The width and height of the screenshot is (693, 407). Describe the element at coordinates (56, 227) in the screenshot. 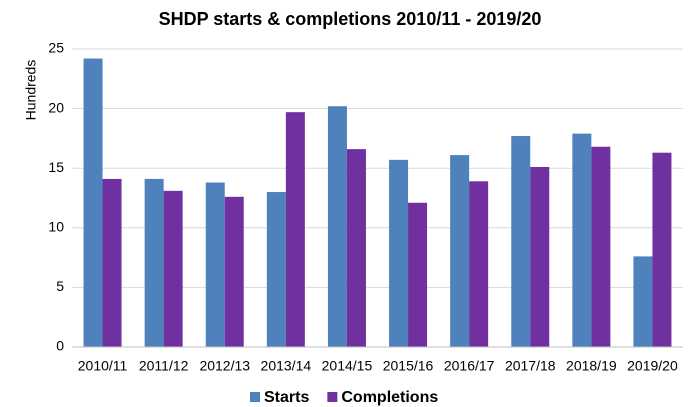

I see `y-tick-label: 10` at that location.